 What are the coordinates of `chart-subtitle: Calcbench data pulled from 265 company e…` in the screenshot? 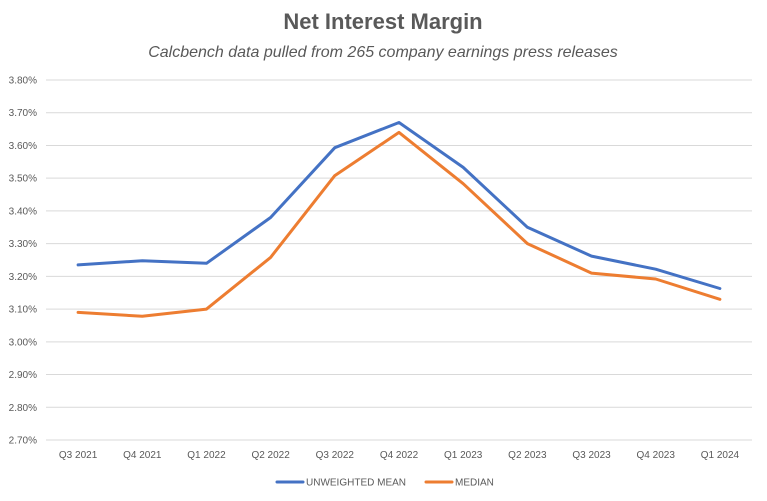 It's located at (383, 52).